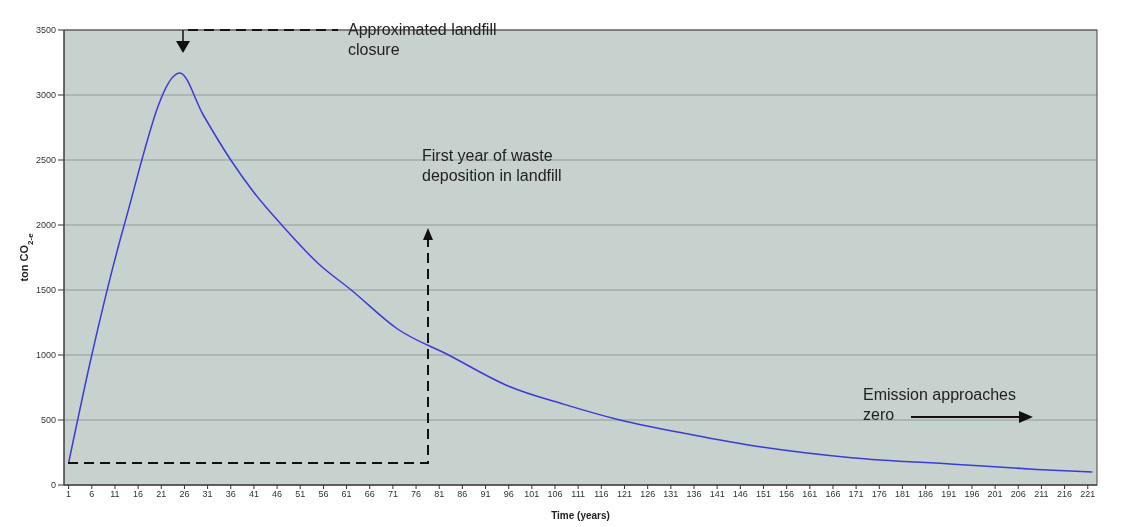  I want to click on x-tick-label: 61, so click(346, 494).